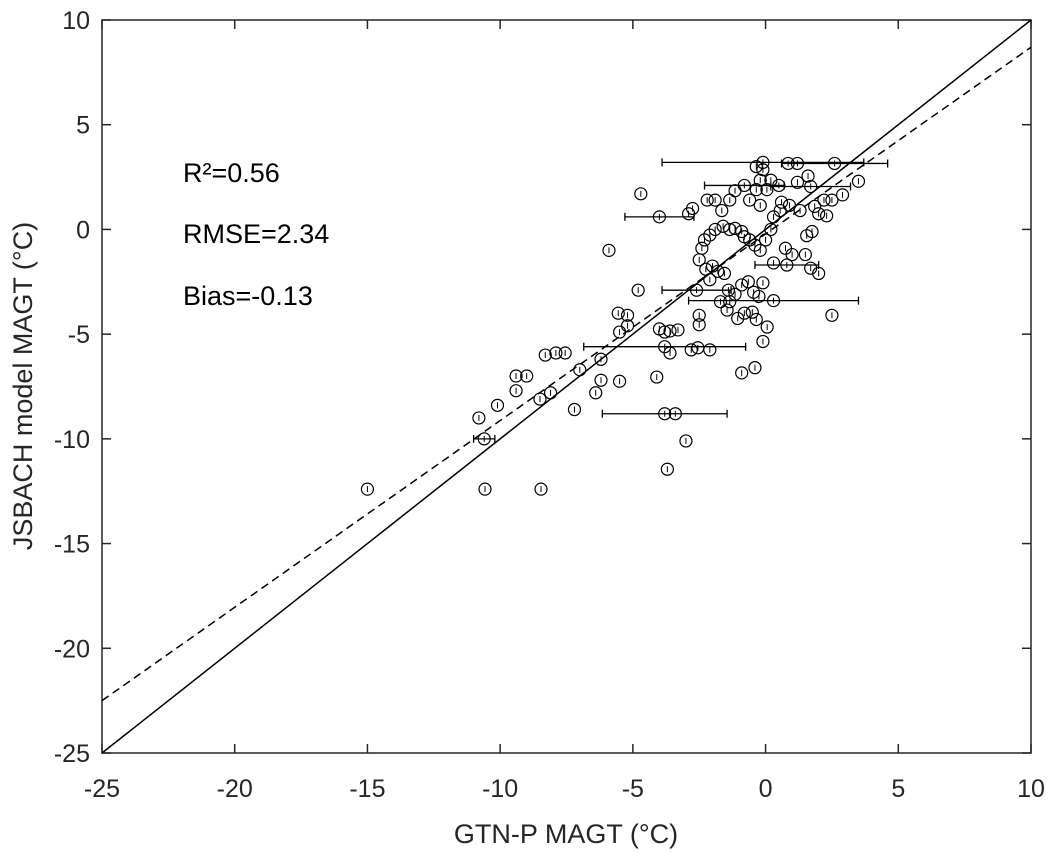  Describe the element at coordinates (766, 789) in the screenshot. I see `x-tick-label: 0` at that location.